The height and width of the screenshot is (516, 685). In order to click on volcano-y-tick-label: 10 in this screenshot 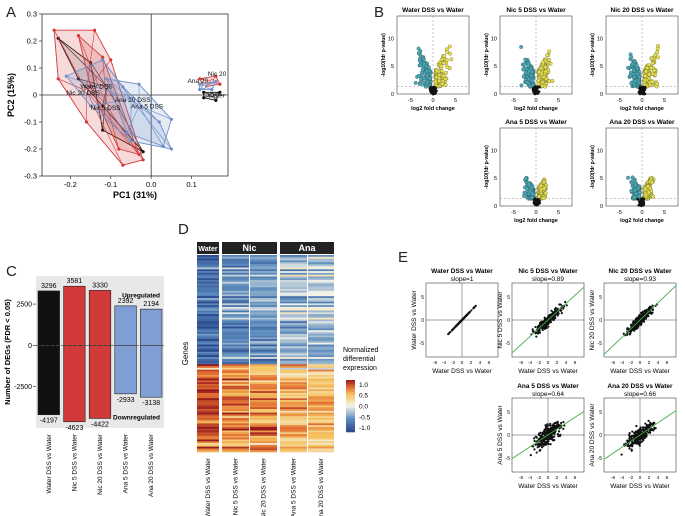, I will do `click(600, 39)`.